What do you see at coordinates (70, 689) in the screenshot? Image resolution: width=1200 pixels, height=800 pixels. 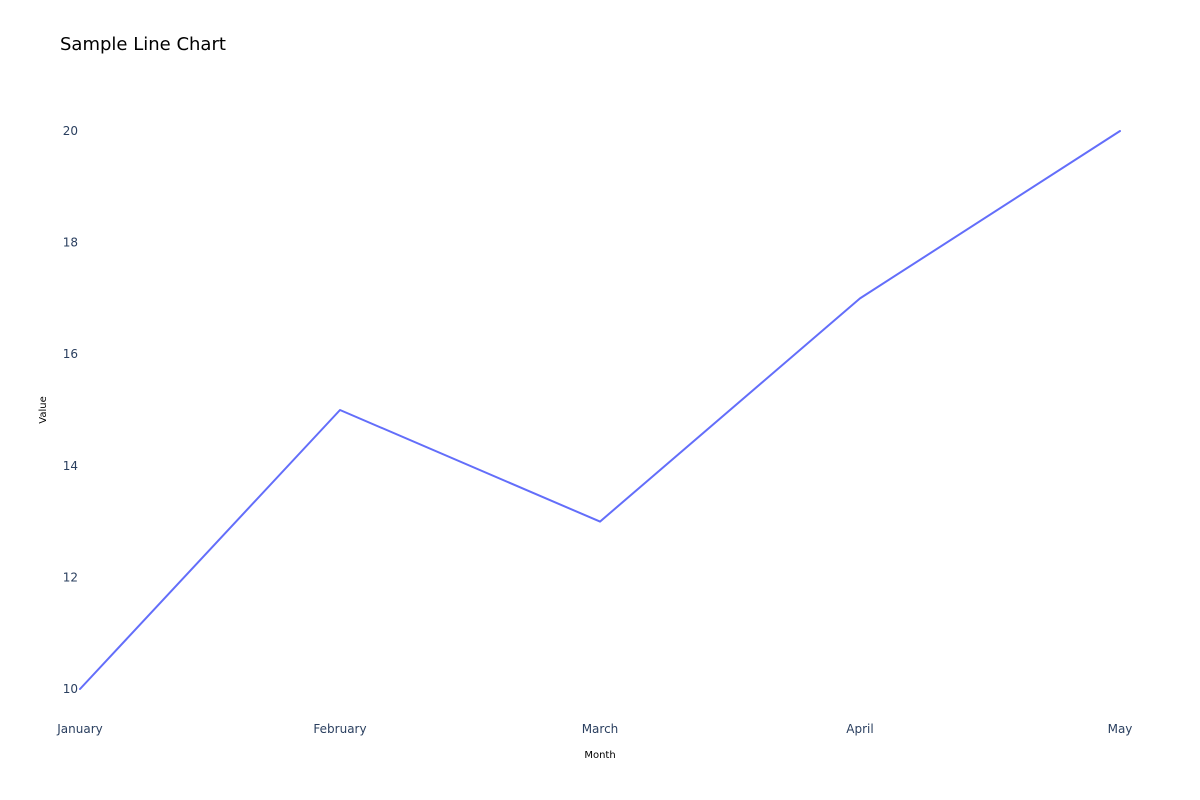 I see `y-tick-label: 10` at bounding box center [70, 689].